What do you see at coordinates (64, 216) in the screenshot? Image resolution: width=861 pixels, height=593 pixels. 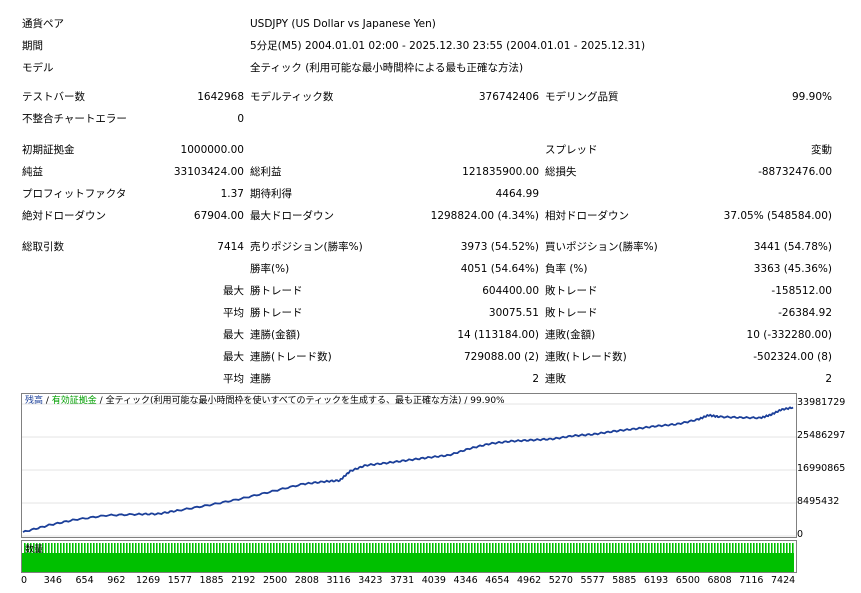 I see `abs-drawdown-label: 絶対ドローダウン` at bounding box center [64, 216].